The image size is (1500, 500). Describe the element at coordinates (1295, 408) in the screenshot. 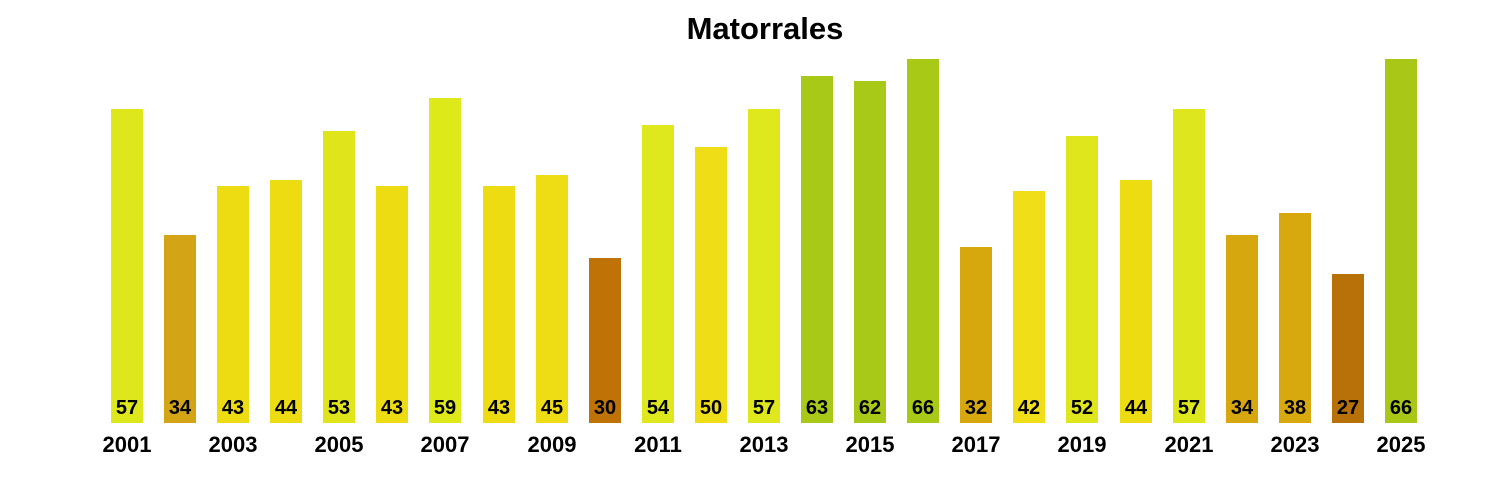

I see `bar-value-label: 38` at that location.